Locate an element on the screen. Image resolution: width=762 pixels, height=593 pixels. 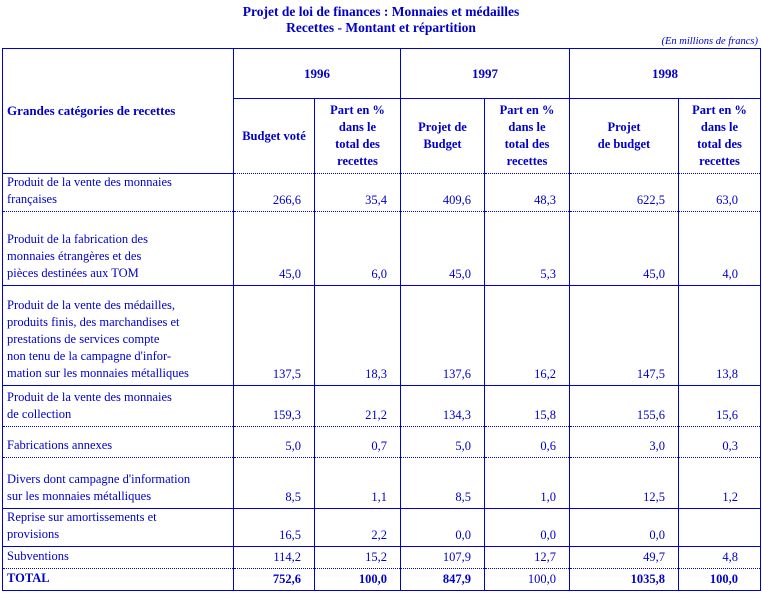
value-cell: 35,4 is located at coordinates (357, 192).